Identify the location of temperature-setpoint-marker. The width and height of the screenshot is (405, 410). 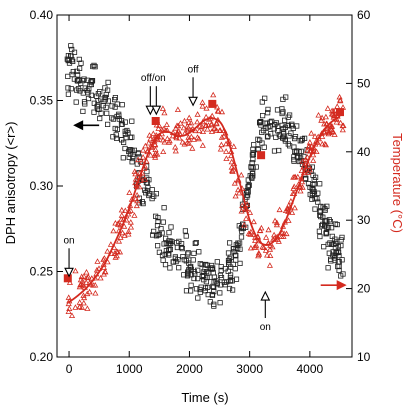
(340, 112).